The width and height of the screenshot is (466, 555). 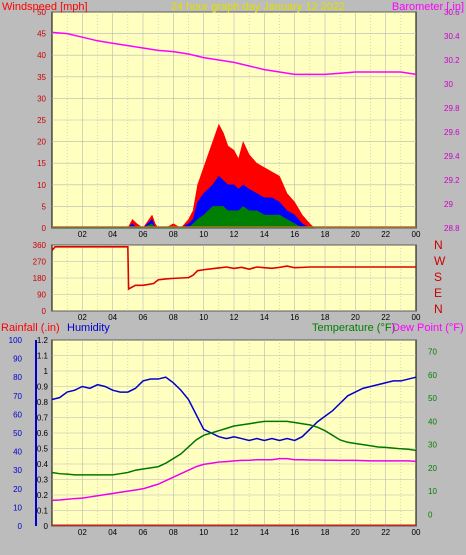 What do you see at coordinates (41, 120) in the screenshot?
I see `wind-y-tick: 25` at bounding box center [41, 120].